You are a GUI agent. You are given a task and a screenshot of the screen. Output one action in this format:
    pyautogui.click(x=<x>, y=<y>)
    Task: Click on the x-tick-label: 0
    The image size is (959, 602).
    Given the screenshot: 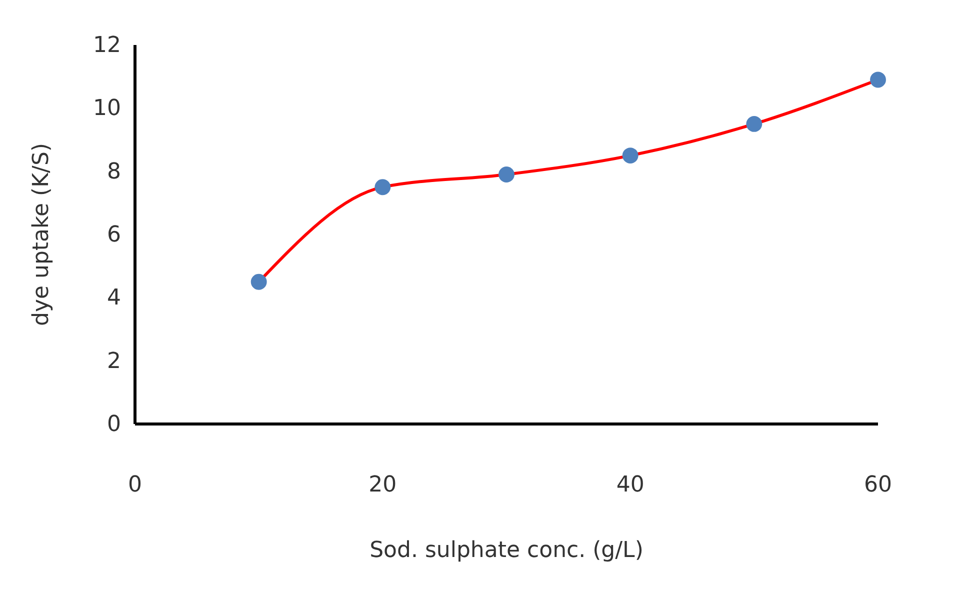 What is the action you would take?
    pyautogui.click(x=135, y=485)
    